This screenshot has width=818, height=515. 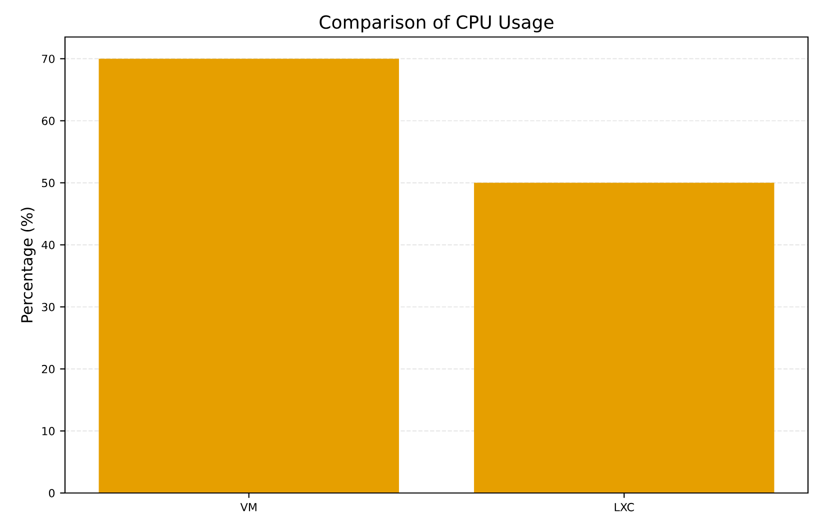 I want to click on x-tick-label: VM, so click(x=248, y=507).